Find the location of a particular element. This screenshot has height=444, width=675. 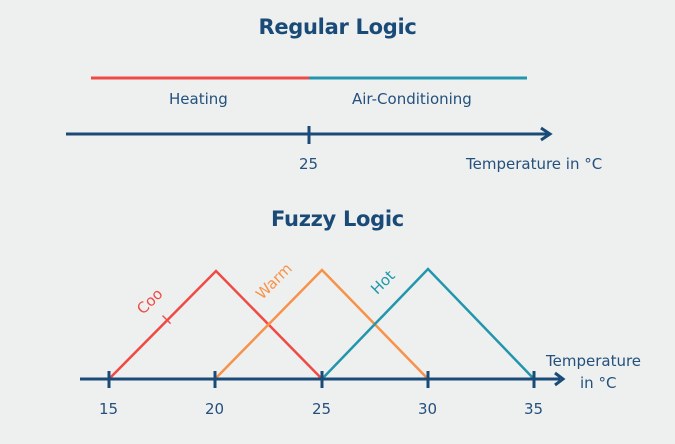

ac-label: Air-Conditioning is located at coordinates (412, 99).